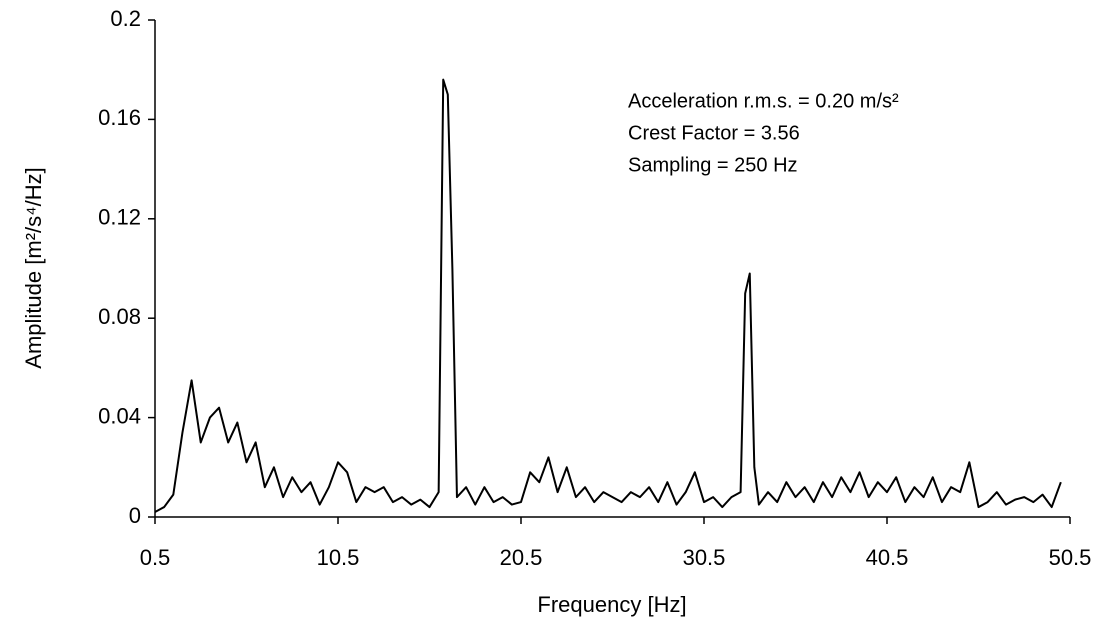  I want to click on y-tick-label: 0.16, so click(119, 117).